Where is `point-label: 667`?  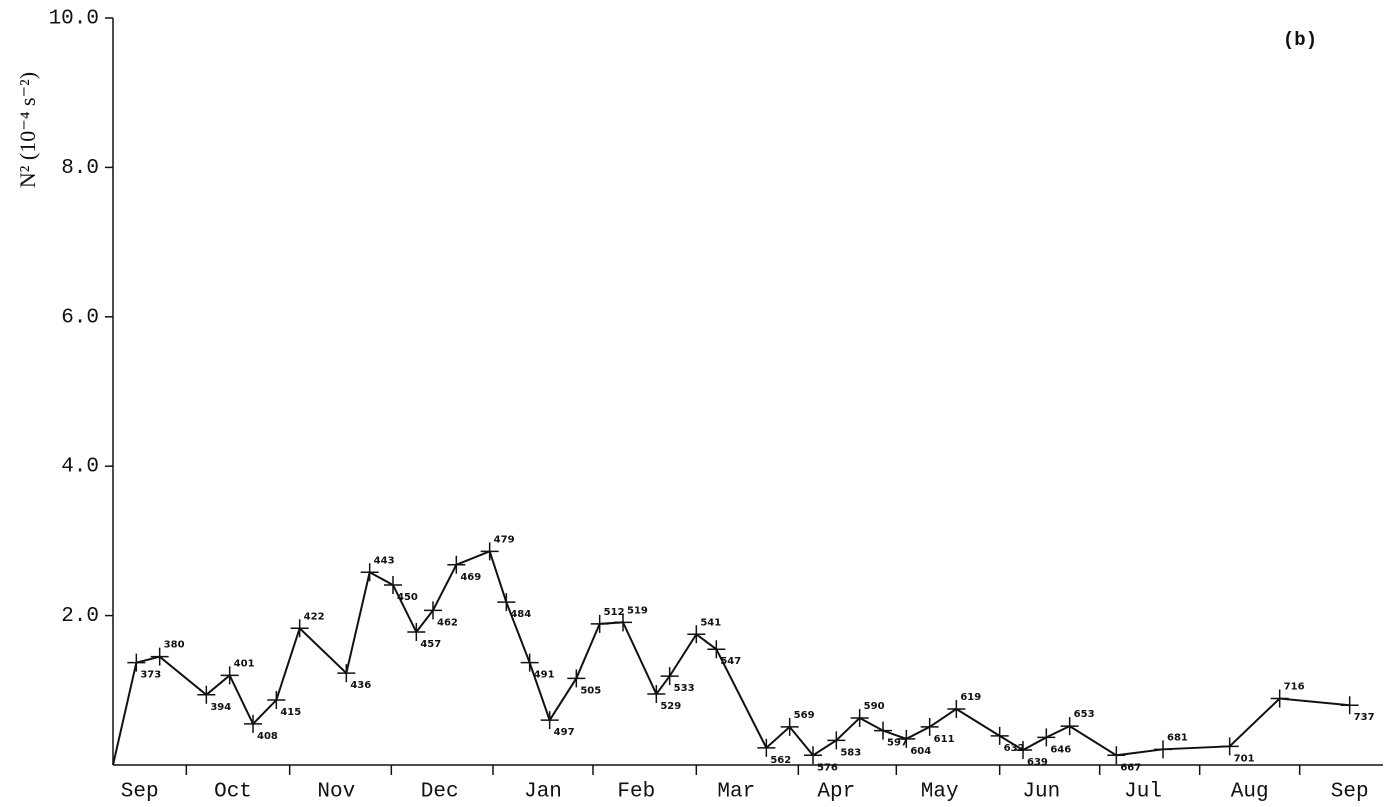
point-label: 667 is located at coordinates (1130, 767).